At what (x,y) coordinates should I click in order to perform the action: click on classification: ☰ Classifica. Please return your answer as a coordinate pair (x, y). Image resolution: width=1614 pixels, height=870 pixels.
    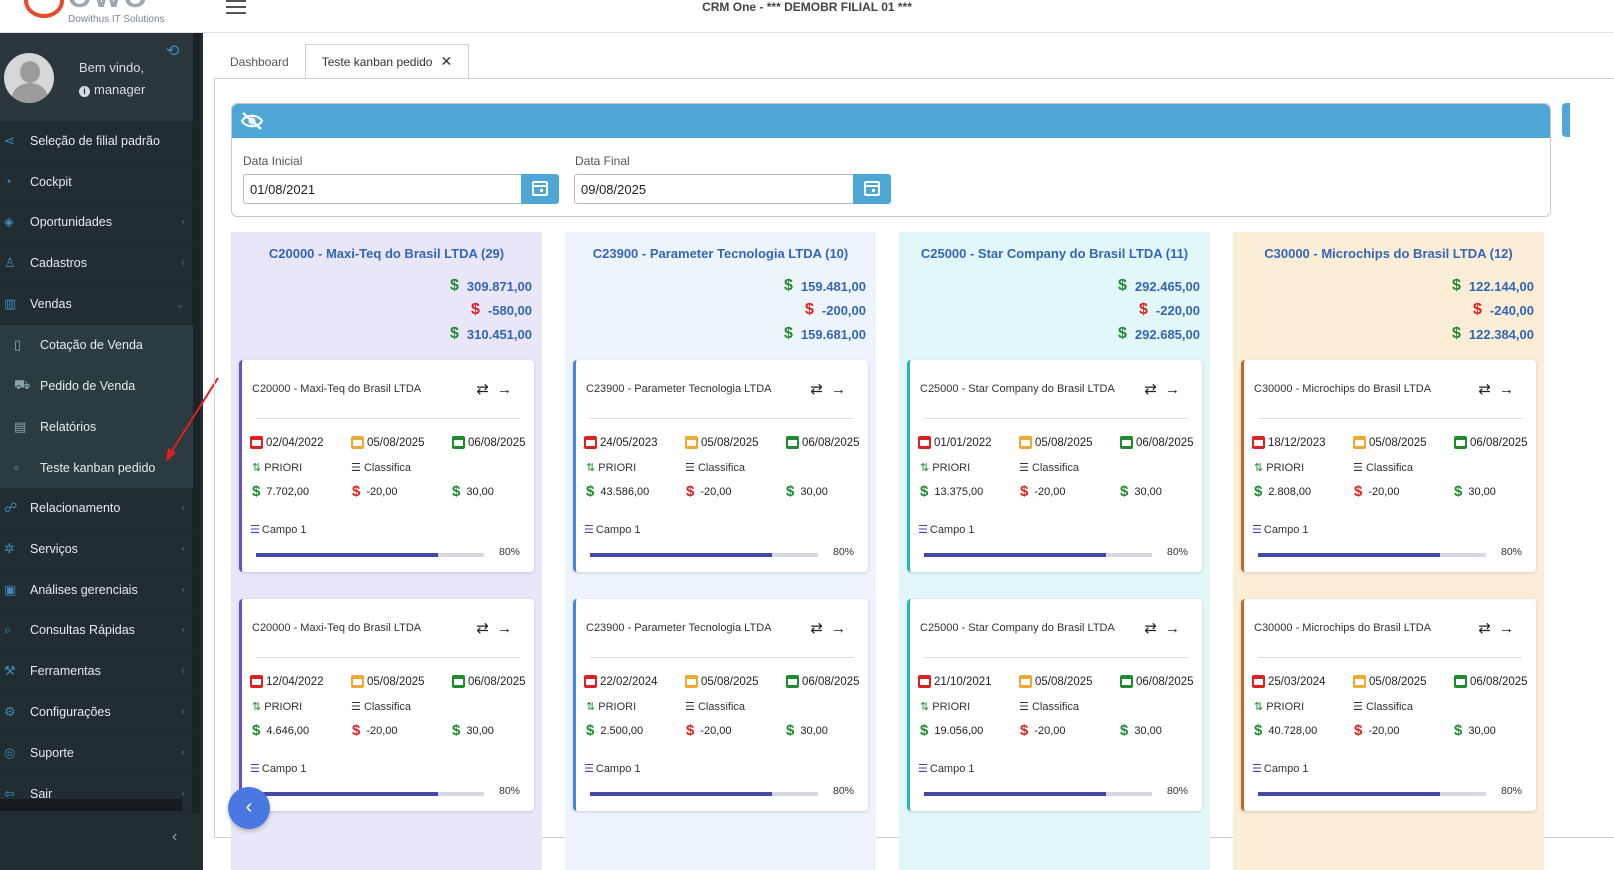
    Looking at the image, I should click on (715, 707).